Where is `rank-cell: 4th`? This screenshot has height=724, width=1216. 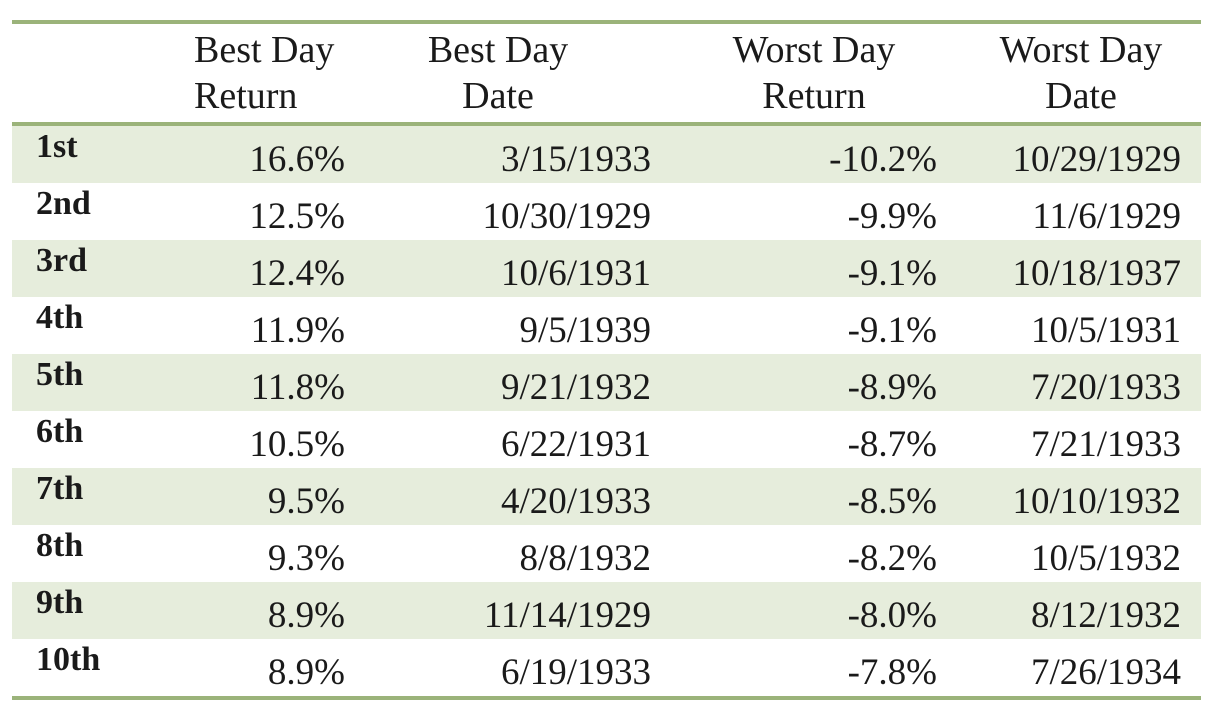 rank-cell: 4th is located at coordinates (60, 317).